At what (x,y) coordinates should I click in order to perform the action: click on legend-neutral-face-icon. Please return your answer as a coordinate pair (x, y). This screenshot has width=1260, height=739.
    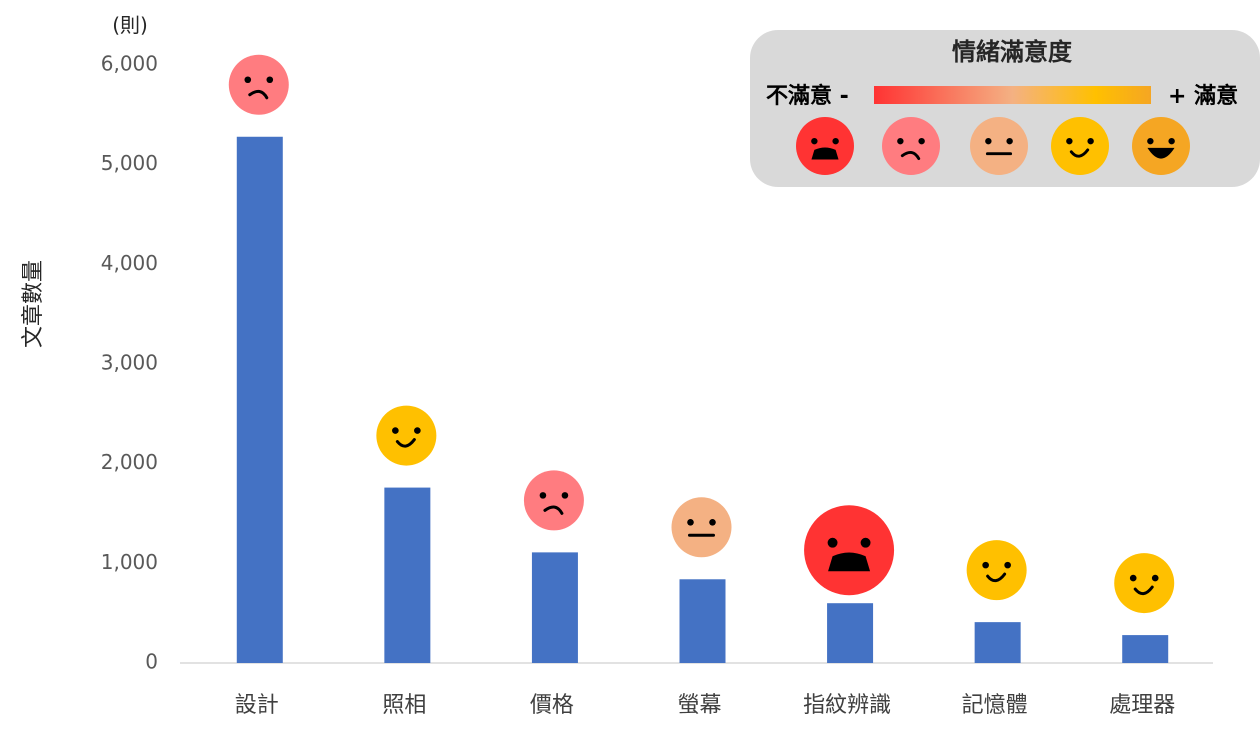
    Looking at the image, I should click on (999, 146).